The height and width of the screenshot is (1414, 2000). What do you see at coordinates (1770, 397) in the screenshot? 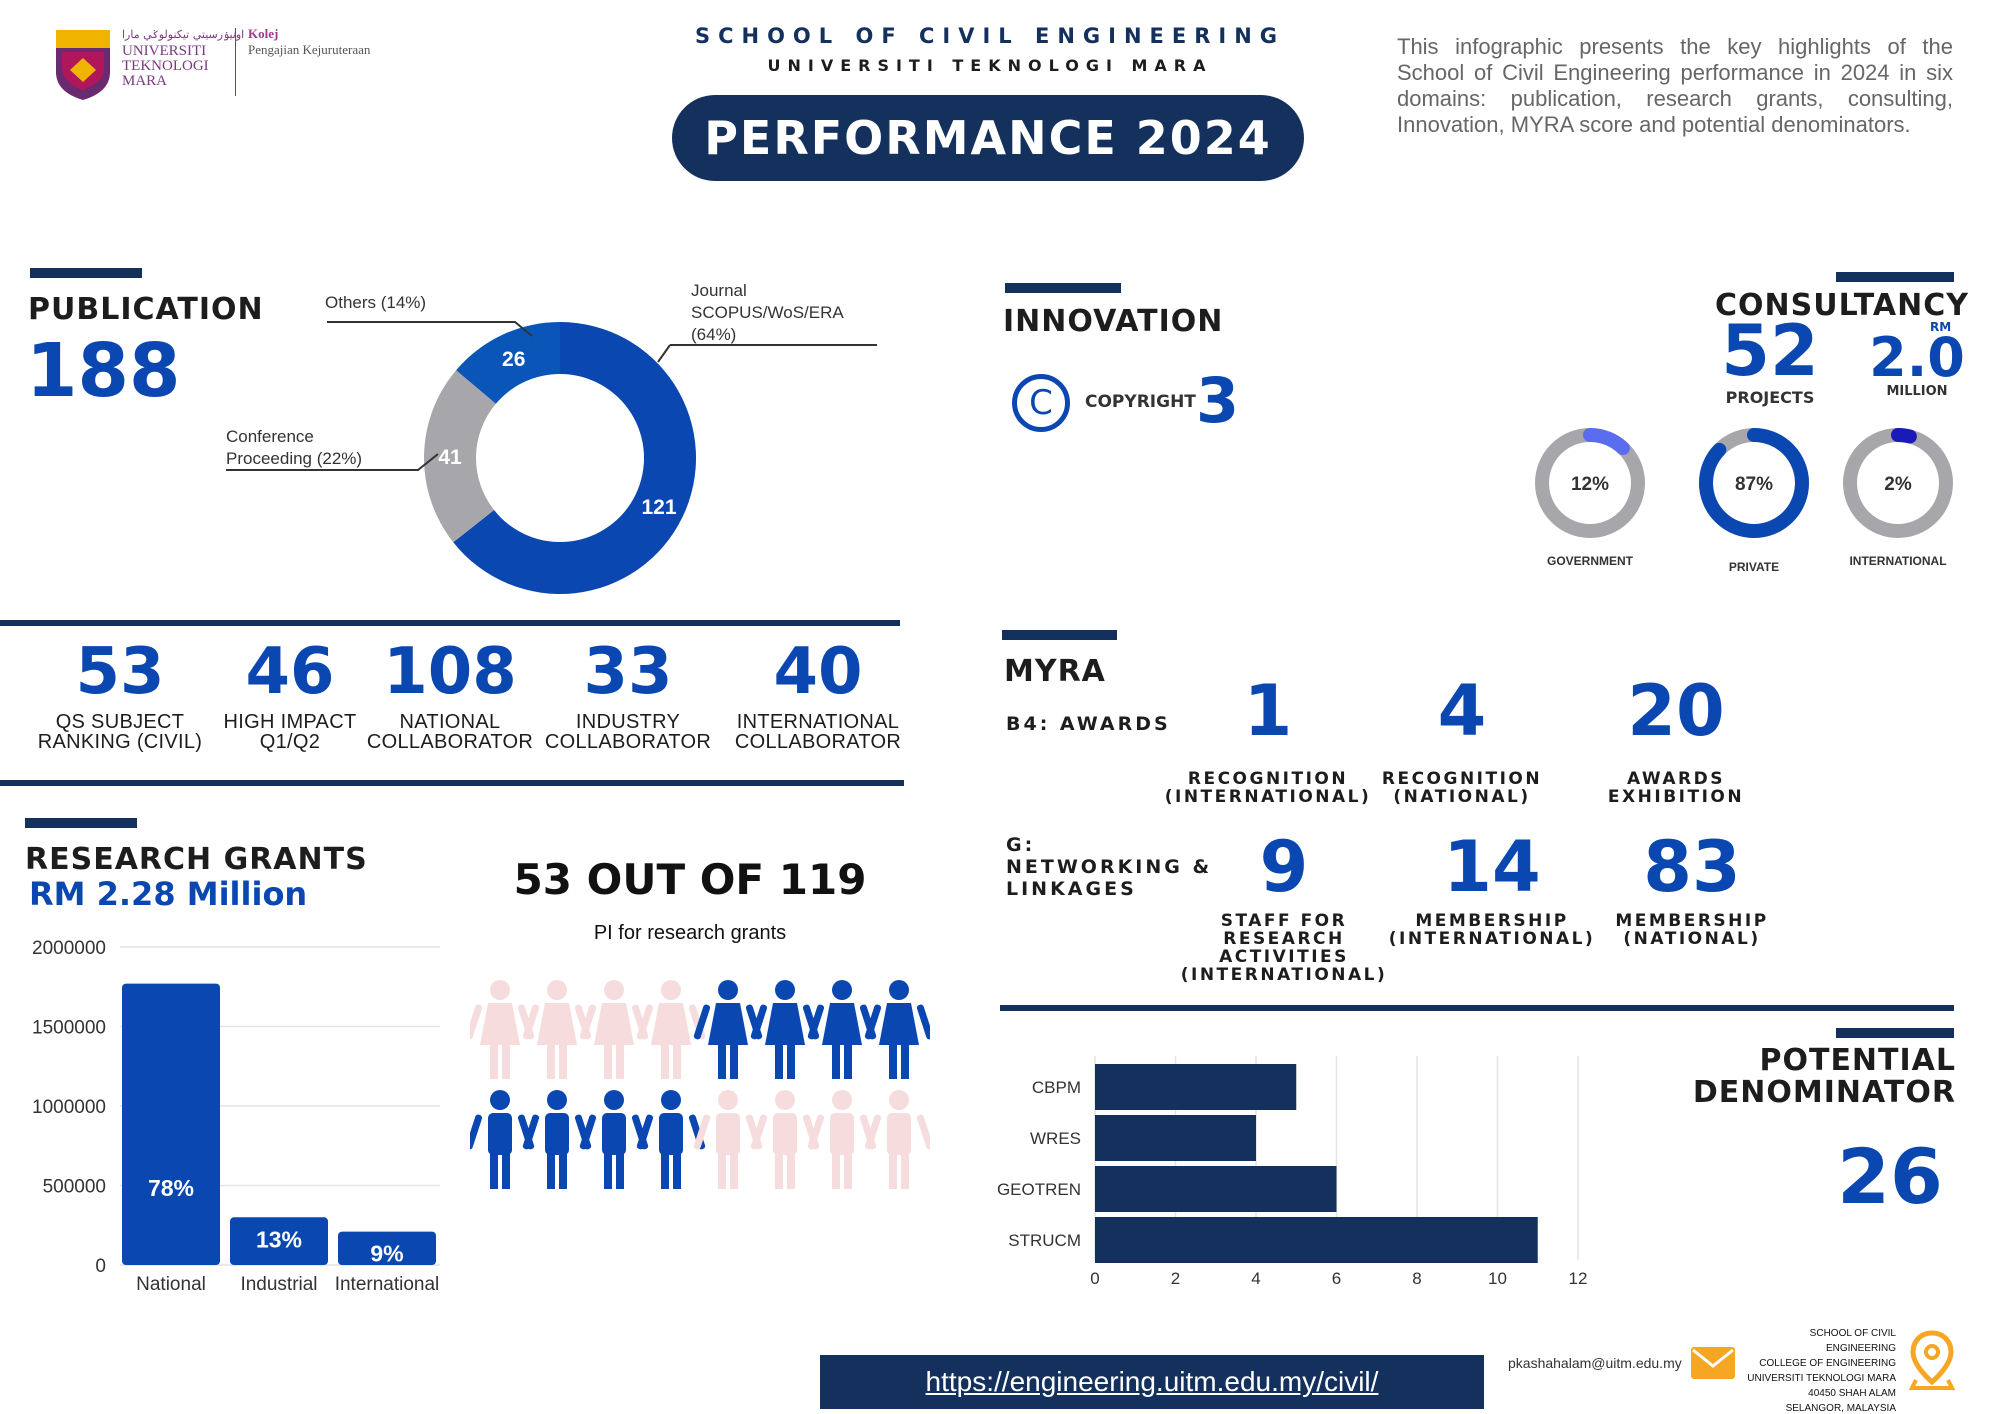
I see `consultancy-projects-label: PROJECTS` at bounding box center [1770, 397].